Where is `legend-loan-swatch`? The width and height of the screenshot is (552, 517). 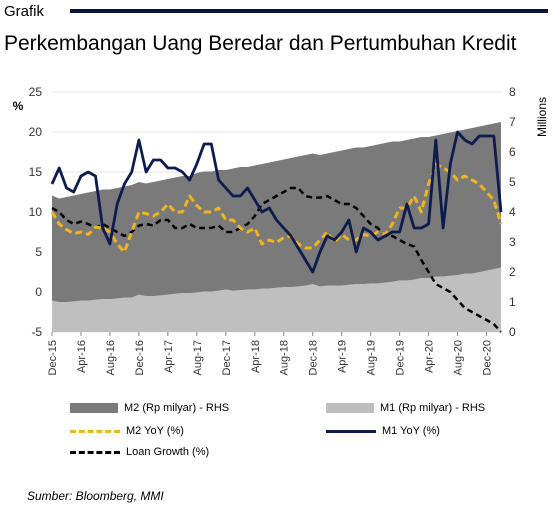 legend-loan-swatch is located at coordinates (95, 452).